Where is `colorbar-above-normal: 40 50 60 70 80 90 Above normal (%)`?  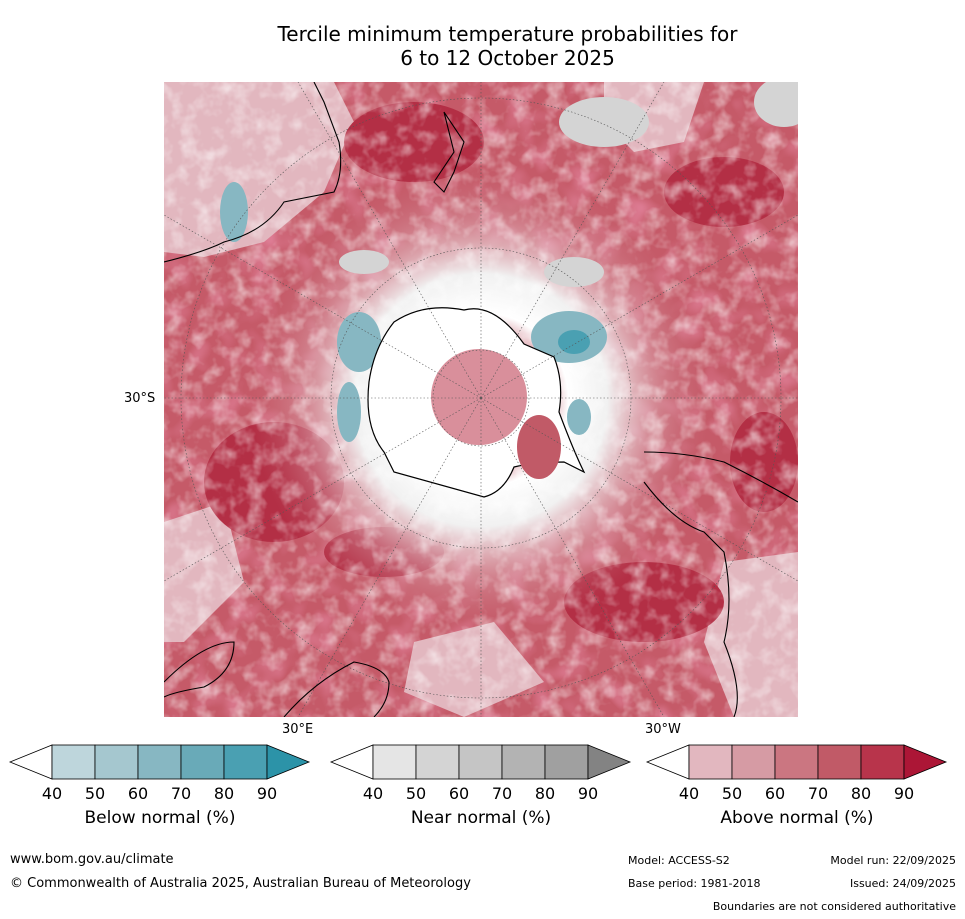 colorbar-above-normal: 40 50 60 70 80 90 Above normal (%) is located at coordinates (796, 799).